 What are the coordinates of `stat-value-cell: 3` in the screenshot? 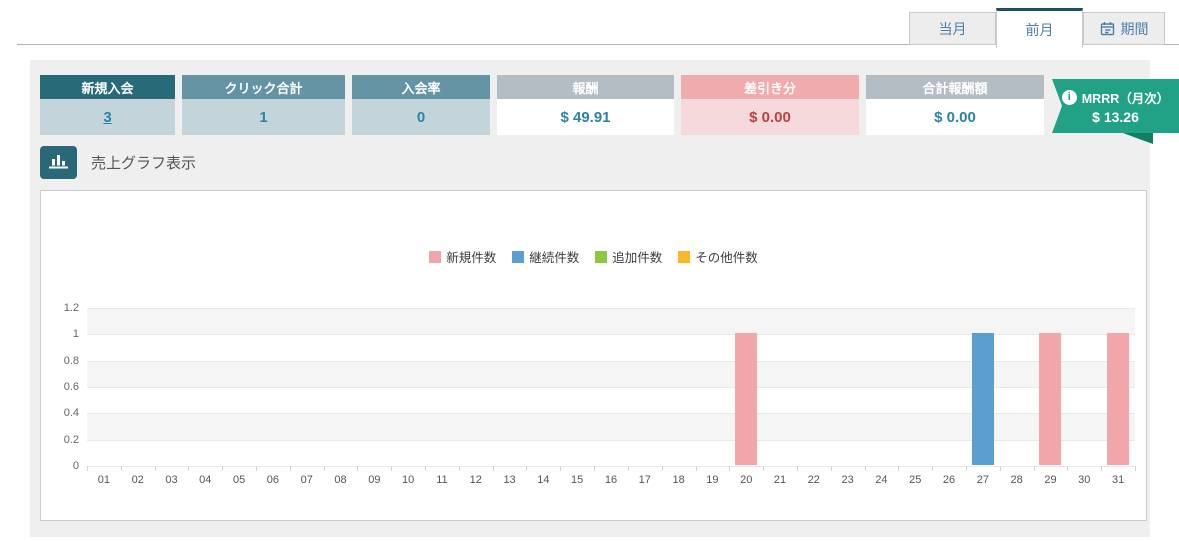 It's located at (107, 117).